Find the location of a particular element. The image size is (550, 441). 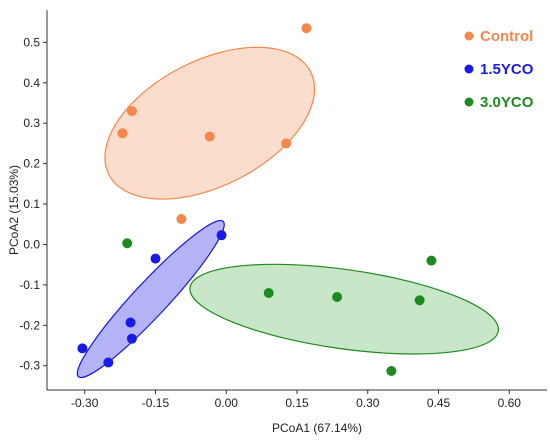

legend-label: 1.5YCO is located at coordinates (507, 69).